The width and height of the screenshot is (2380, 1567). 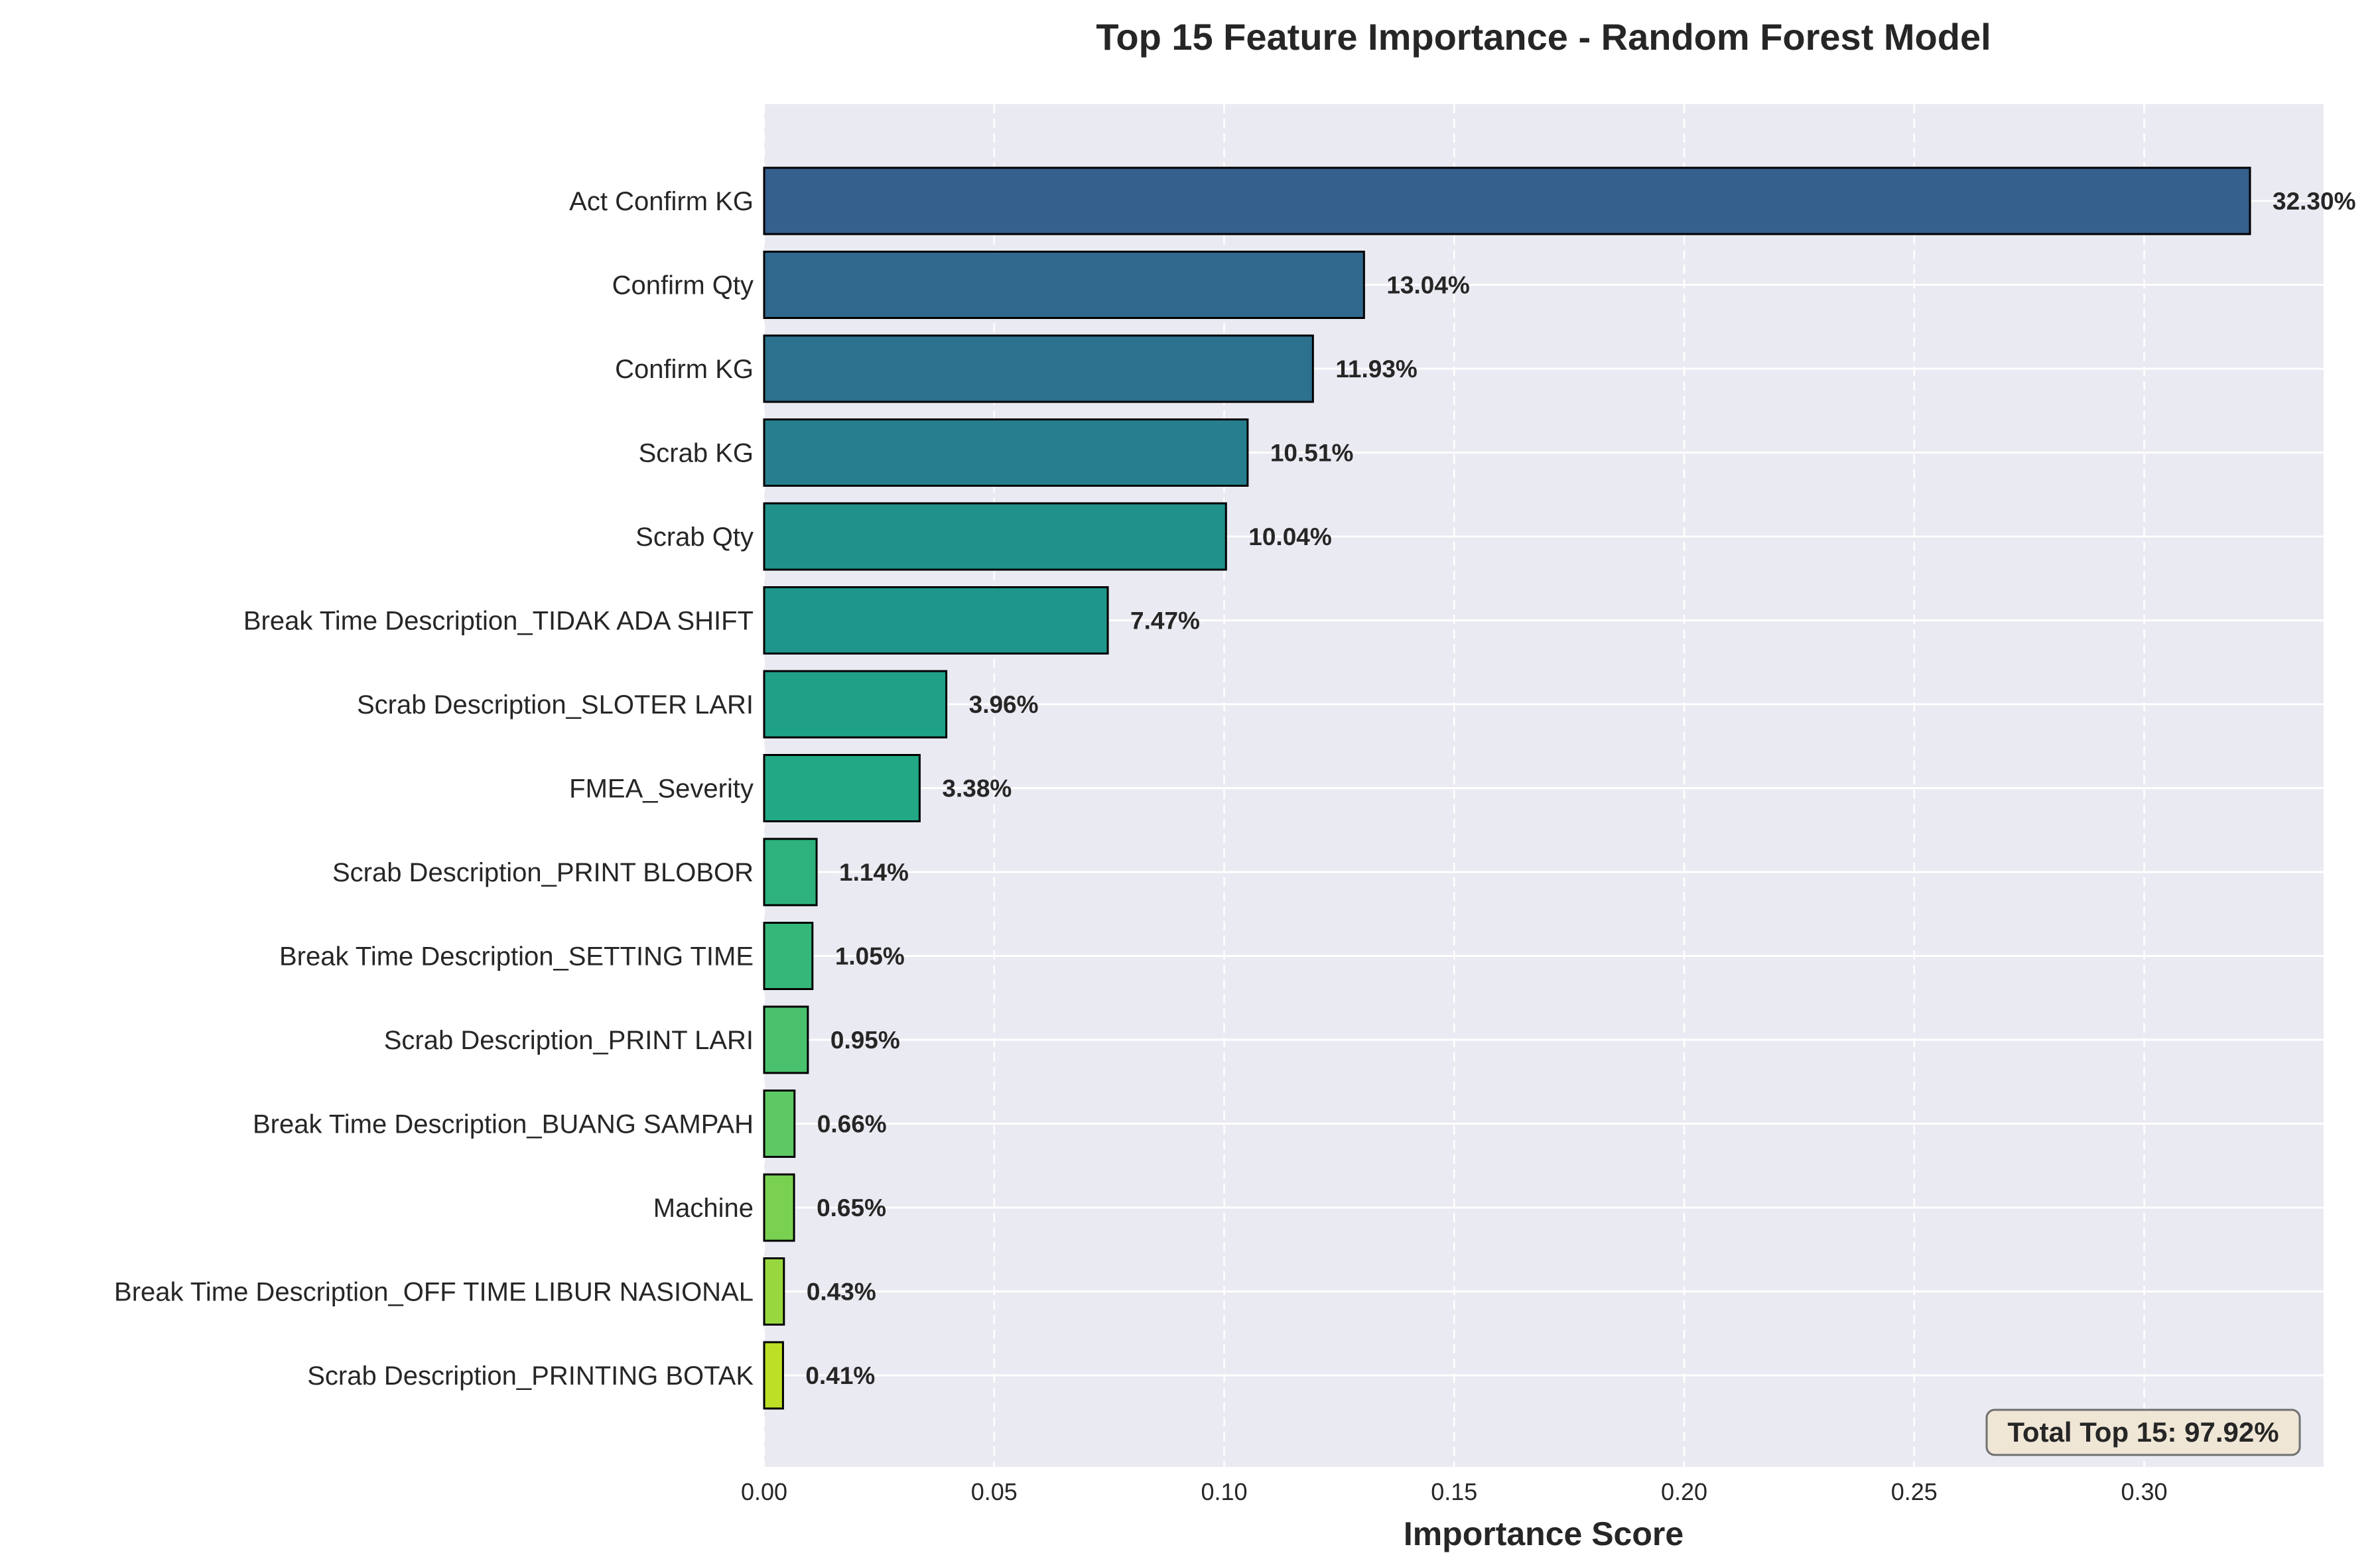 I want to click on annotation-text: Total Top 15: 97.92%, so click(x=2143, y=1432).